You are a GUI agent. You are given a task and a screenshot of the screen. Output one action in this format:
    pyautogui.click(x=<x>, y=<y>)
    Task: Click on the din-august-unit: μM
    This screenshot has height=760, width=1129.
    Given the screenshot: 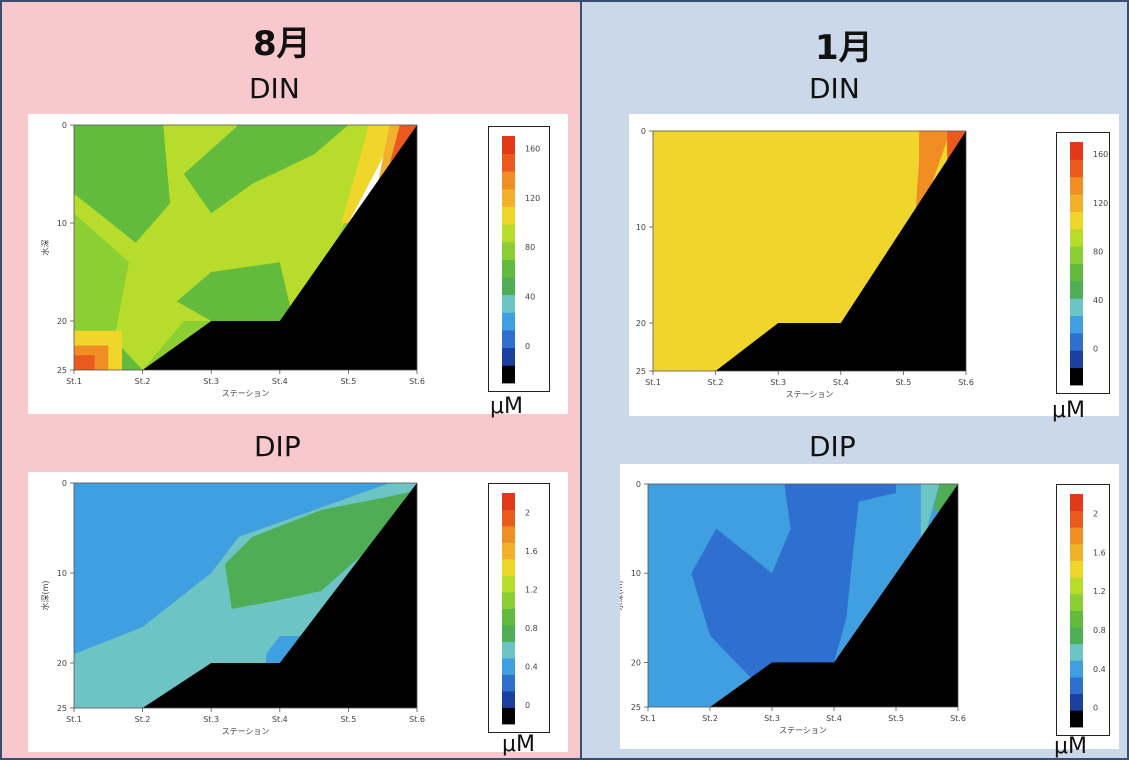 What is the action you would take?
    pyautogui.click(x=506, y=406)
    